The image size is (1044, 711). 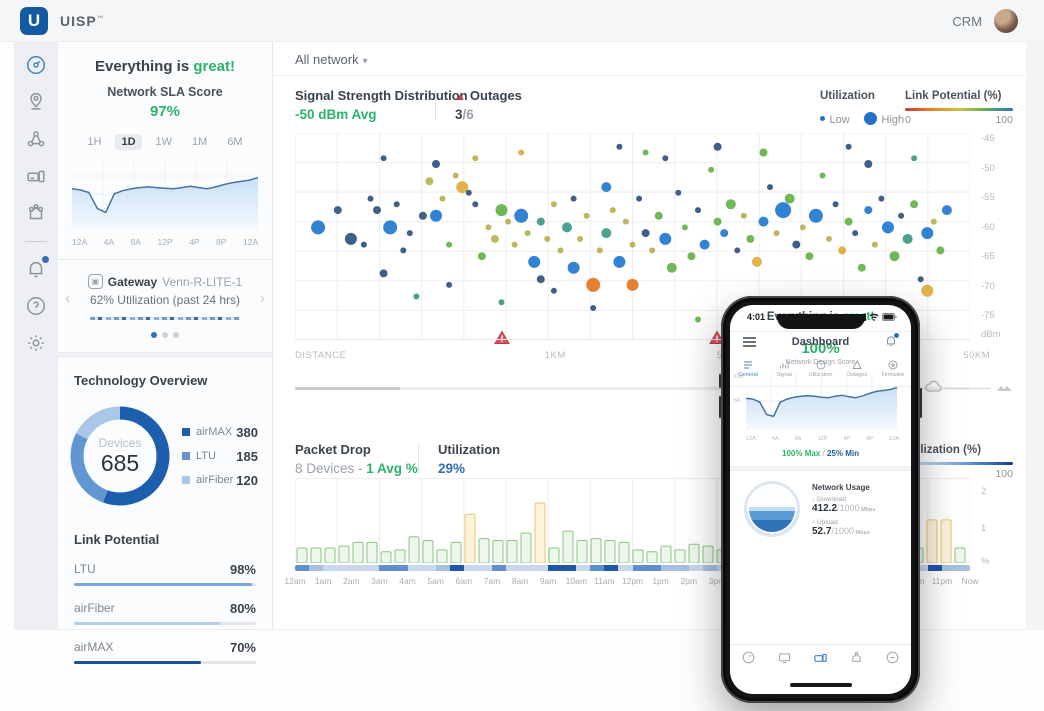 What do you see at coordinates (492, 581) in the screenshot?
I see `time-tick-label: 7am` at bounding box center [492, 581].